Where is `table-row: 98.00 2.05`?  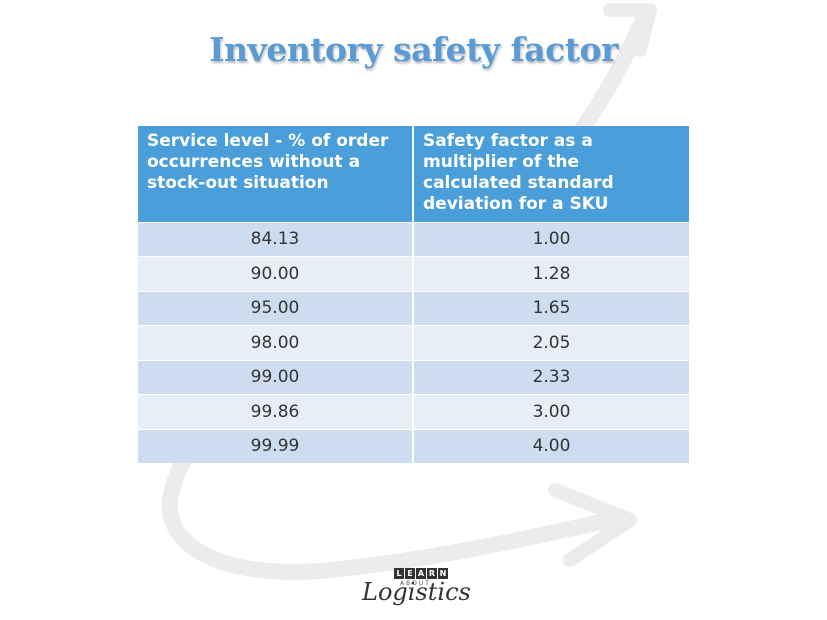
table-row: 98.00 2.05 is located at coordinates (413, 342).